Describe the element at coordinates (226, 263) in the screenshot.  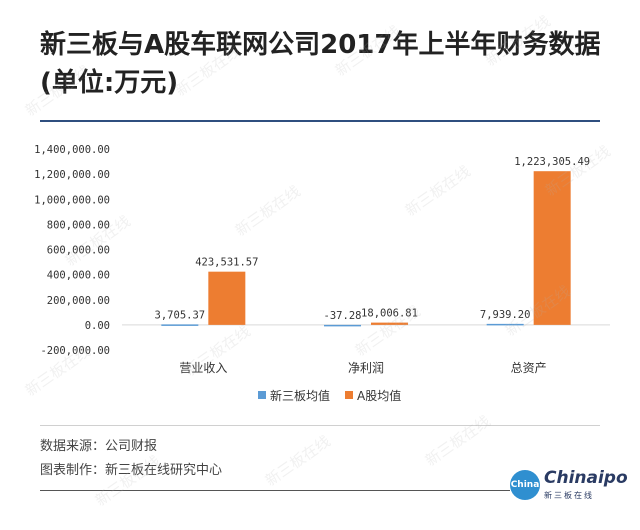
I see `data-label: 423,531.57` at that location.